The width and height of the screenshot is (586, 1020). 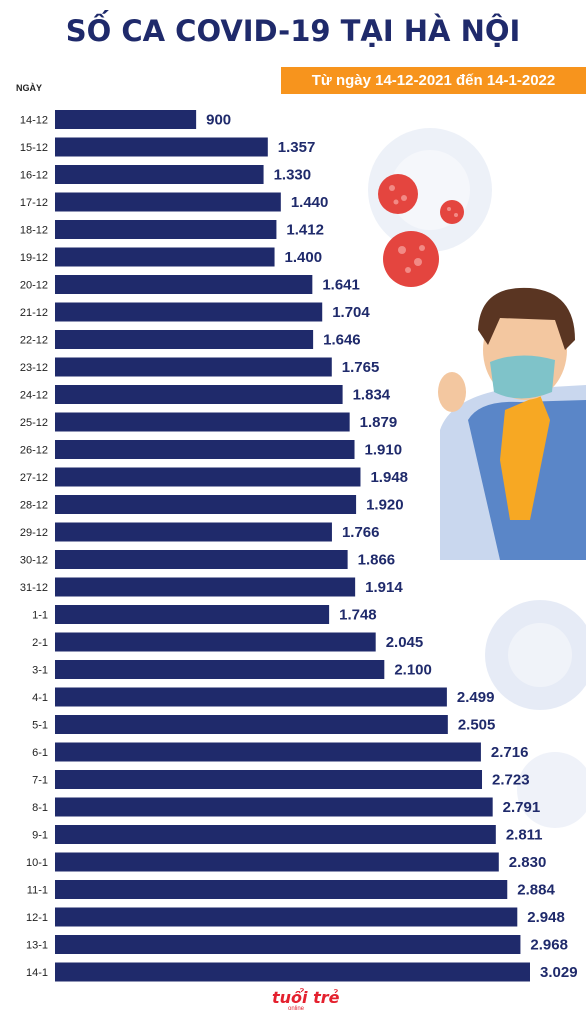 I want to click on category-label: 20-12, so click(x=34, y=286).